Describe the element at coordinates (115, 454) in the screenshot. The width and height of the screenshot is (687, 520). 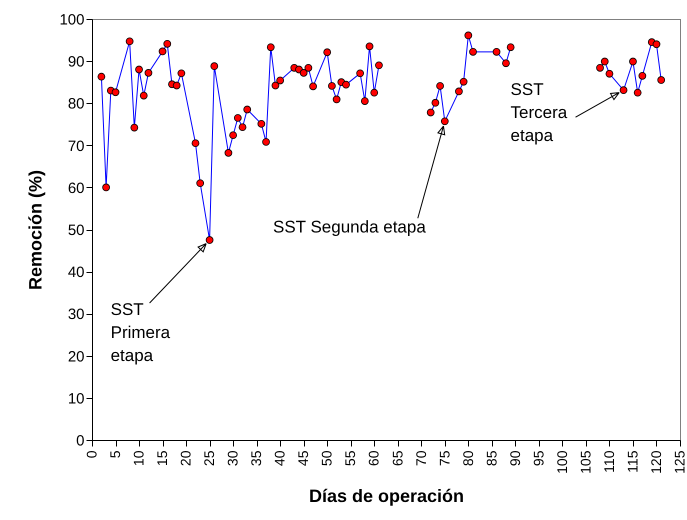
I see `x-tick-label: 5` at that location.